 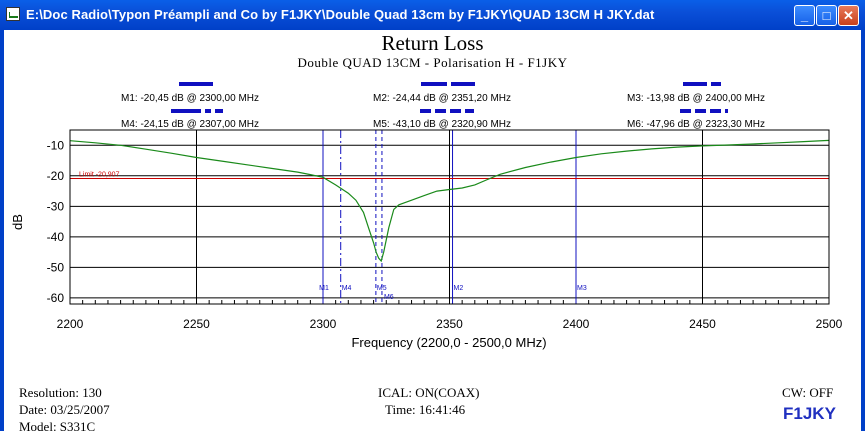 I want to click on model-text: Model: S331C, so click(x=57, y=426).